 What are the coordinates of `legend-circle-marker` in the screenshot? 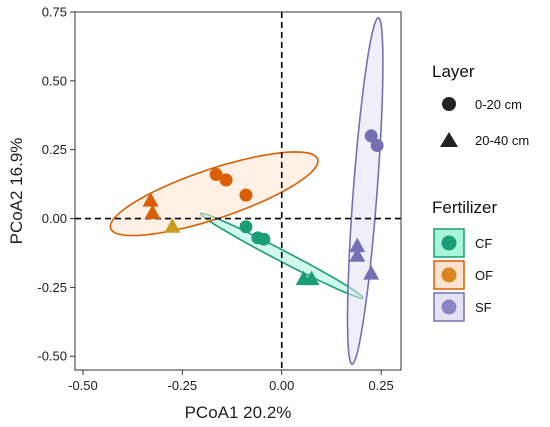 It's located at (449, 104).